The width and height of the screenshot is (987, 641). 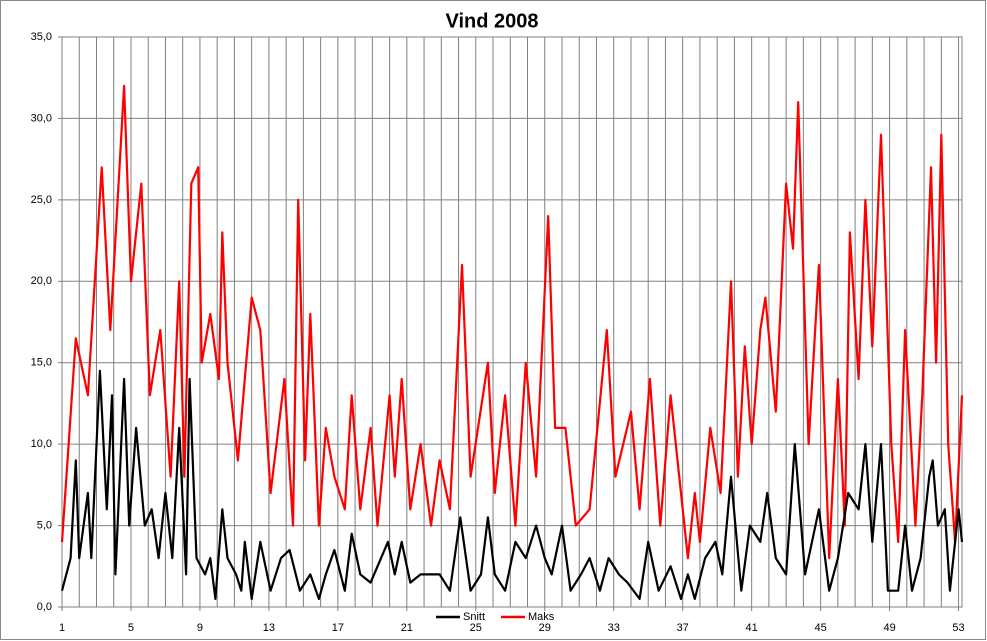 What do you see at coordinates (338, 628) in the screenshot?
I see `x-tick-label: 17` at bounding box center [338, 628].